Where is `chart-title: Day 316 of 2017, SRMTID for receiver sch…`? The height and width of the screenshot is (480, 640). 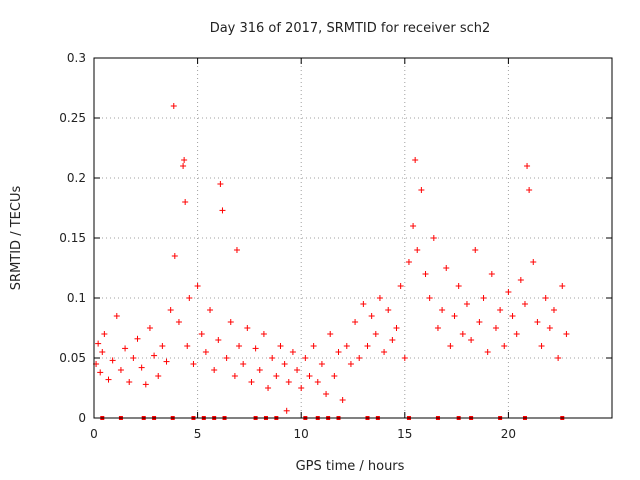 chart-title: Day 316 of 2017, SRMTID for receiver sch… is located at coordinates (350, 28).